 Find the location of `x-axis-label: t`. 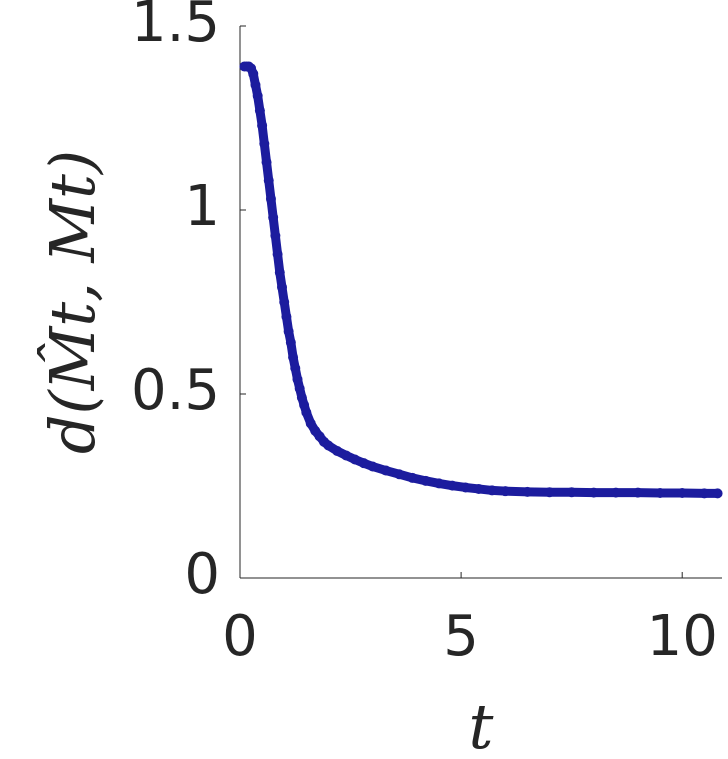

x-axis-label: t is located at coordinates (481, 724).